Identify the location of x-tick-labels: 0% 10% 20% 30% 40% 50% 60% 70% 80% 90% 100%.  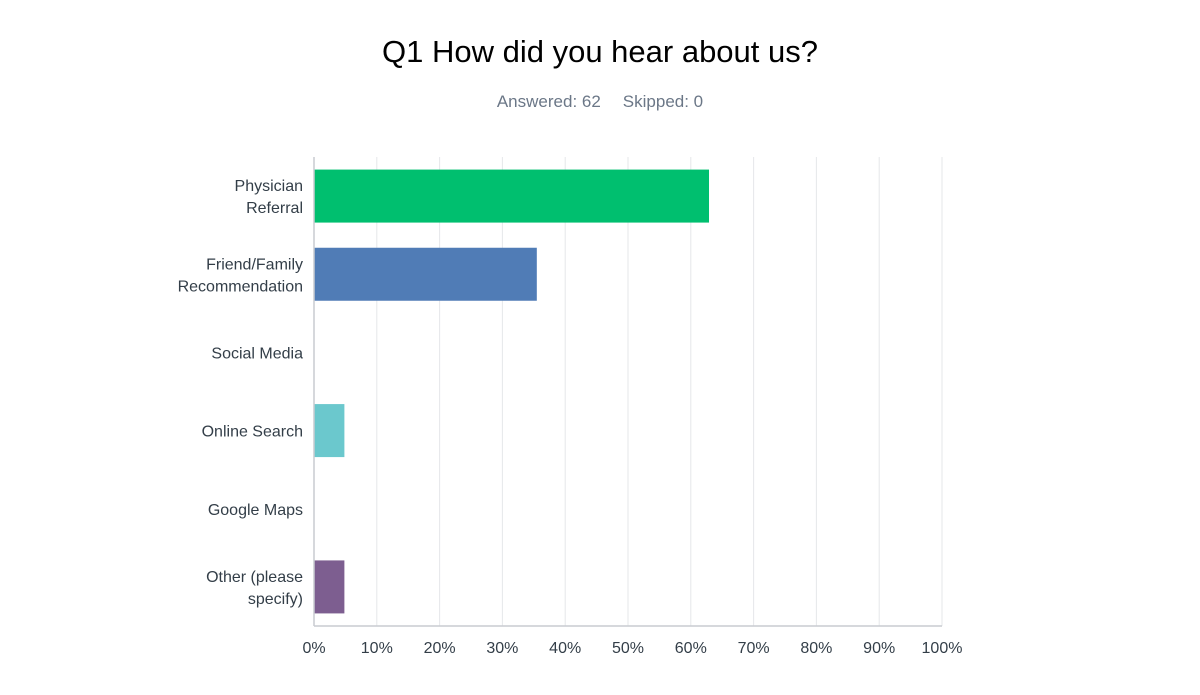
(632, 648).